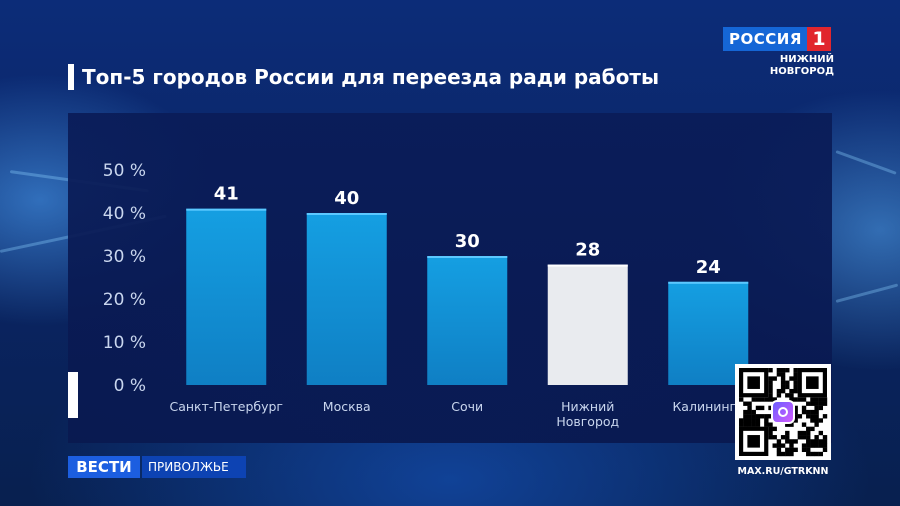 The image size is (900, 506). Describe the element at coordinates (587, 406) in the screenshot. I see `x-tick-label: Нижний` at that location.